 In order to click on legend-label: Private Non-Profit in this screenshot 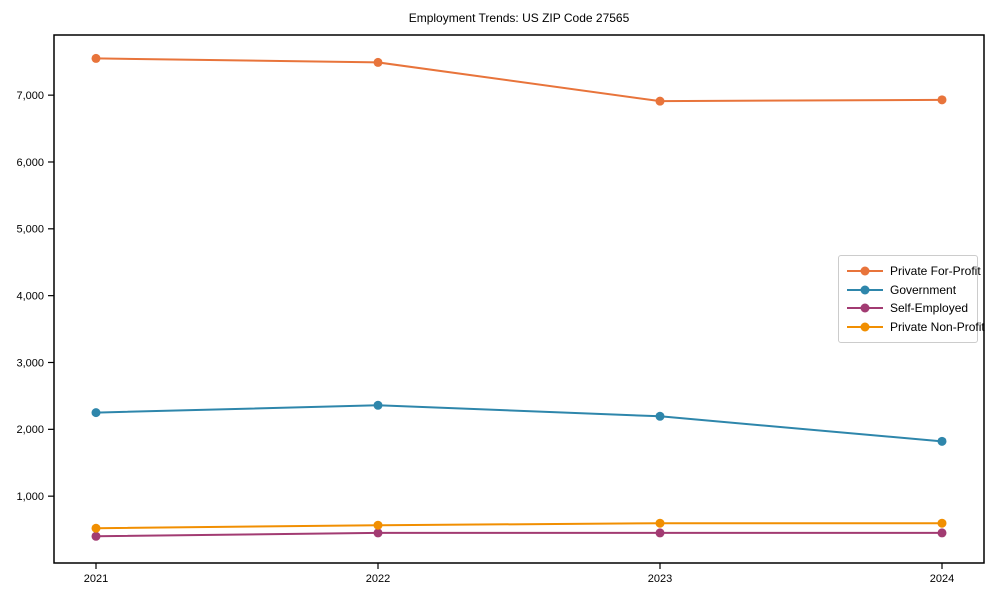, I will do `click(937, 326)`.